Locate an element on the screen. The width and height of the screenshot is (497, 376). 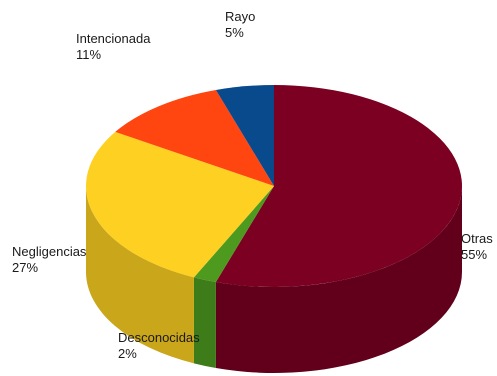
pie-slice-intencionada is located at coordinates (194, 137).